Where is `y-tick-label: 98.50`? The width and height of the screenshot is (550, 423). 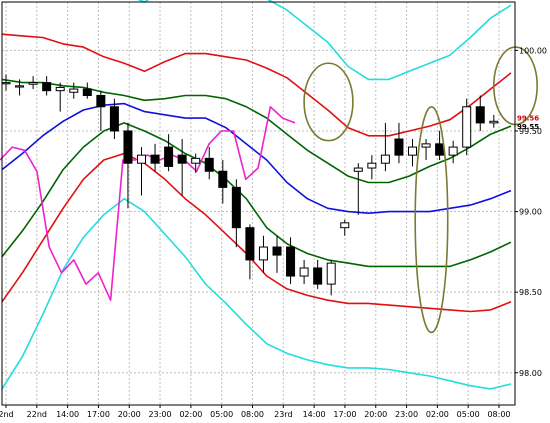
y-tick-label: 98.50 is located at coordinates (530, 292).